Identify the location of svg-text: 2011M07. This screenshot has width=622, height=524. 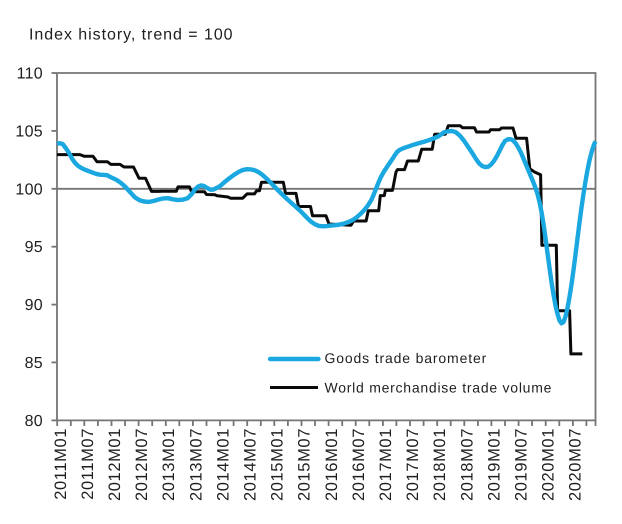
(88, 464).